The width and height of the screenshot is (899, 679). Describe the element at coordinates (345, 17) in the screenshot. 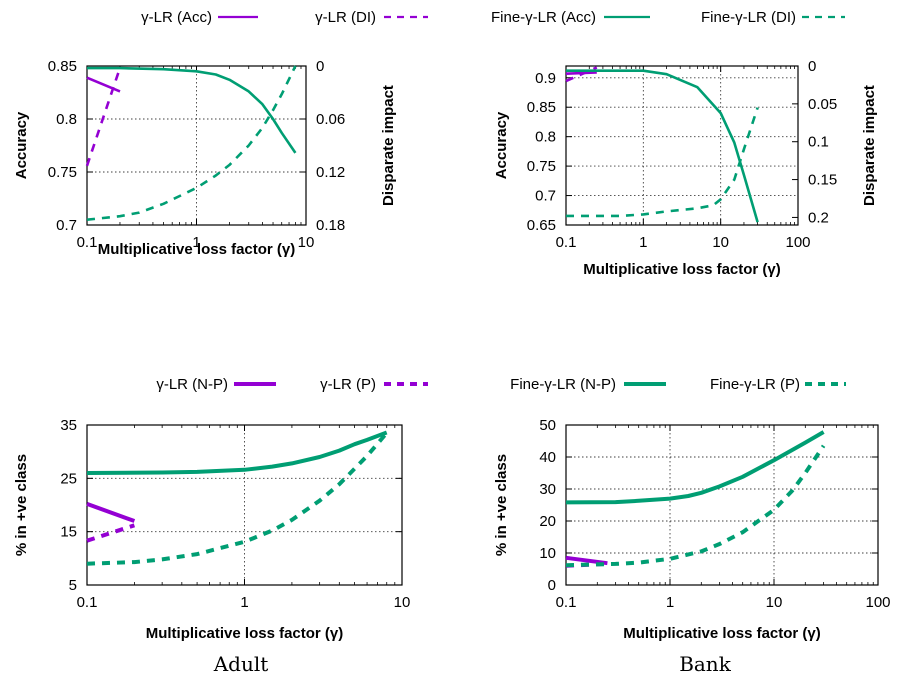

I see `legend-top-label-2: γ-LR (DI)` at that location.